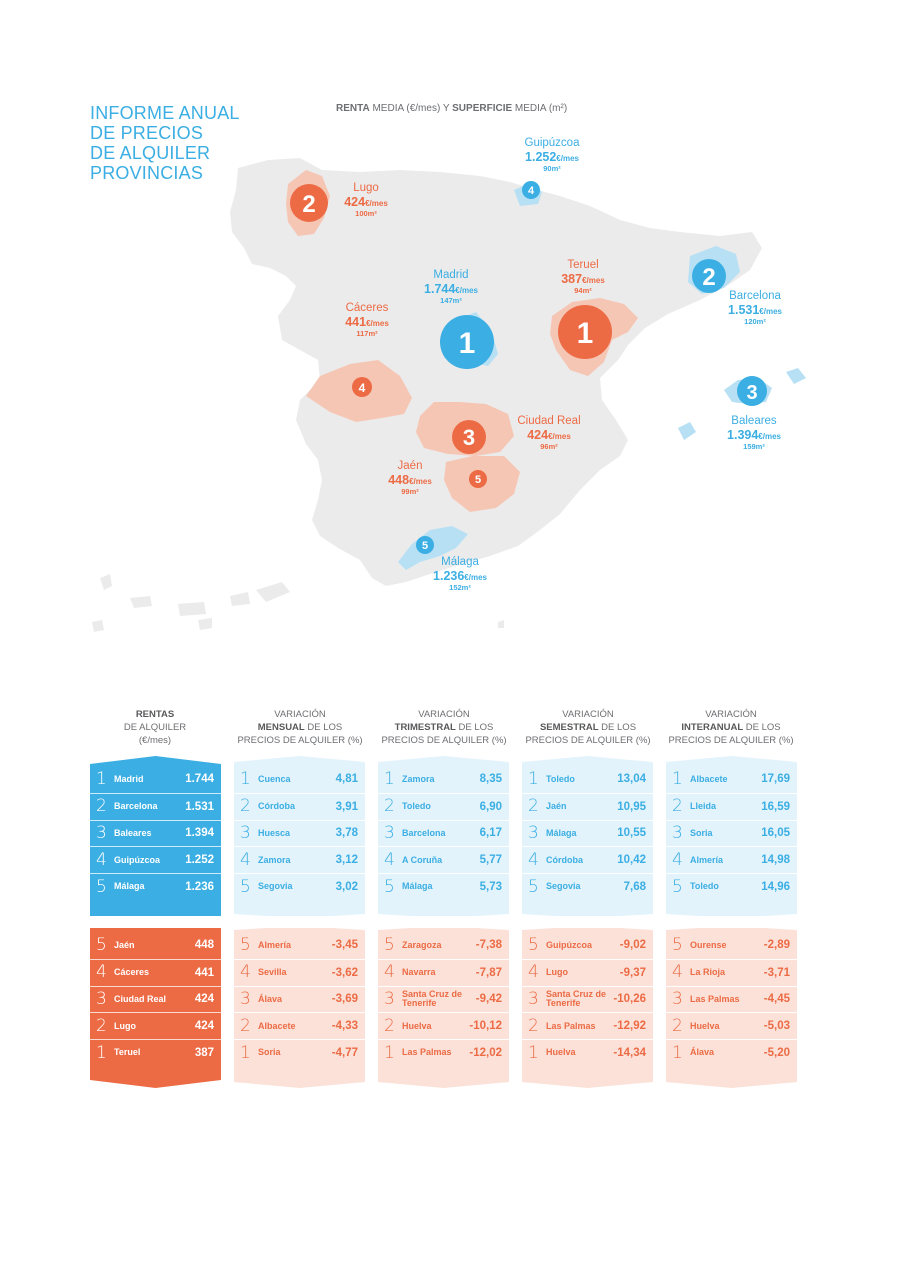  What do you see at coordinates (704, 886) in the screenshot?
I see `province-name: Toledo` at bounding box center [704, 886].